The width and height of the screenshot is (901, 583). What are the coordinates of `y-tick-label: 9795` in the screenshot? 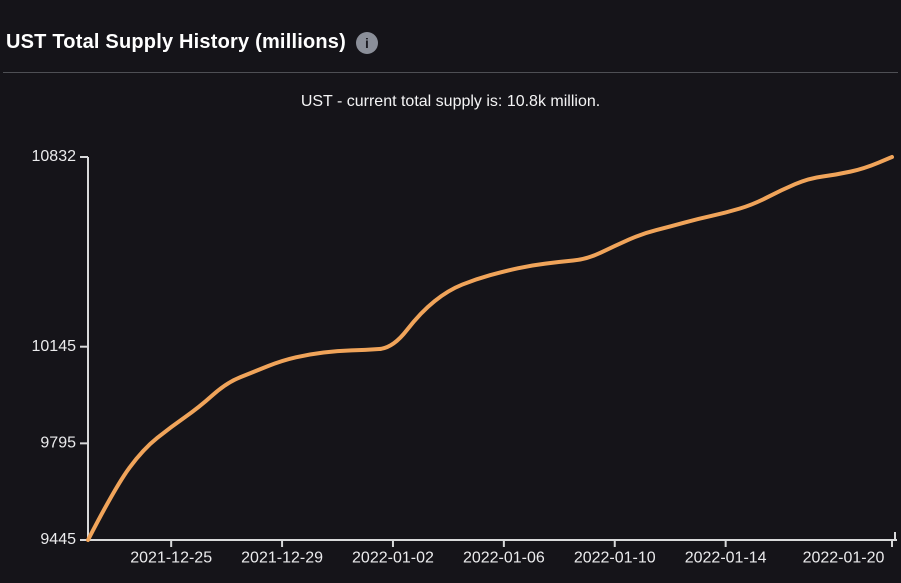 It's located at (58, 443).